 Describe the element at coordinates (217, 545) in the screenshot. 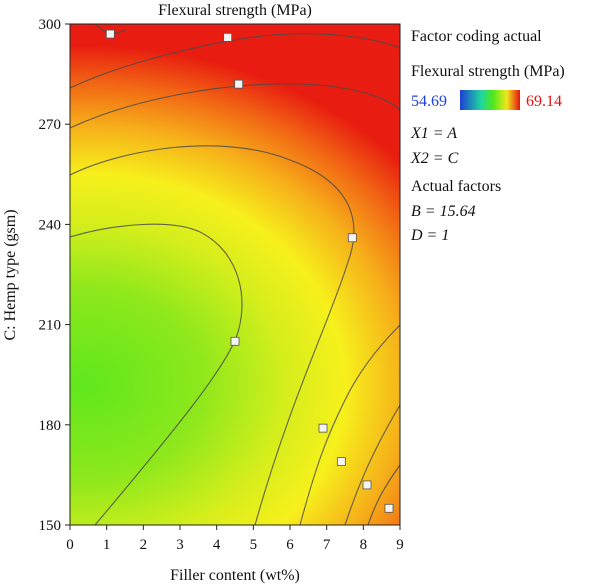

I see `x-tick-label: 4` at that location.